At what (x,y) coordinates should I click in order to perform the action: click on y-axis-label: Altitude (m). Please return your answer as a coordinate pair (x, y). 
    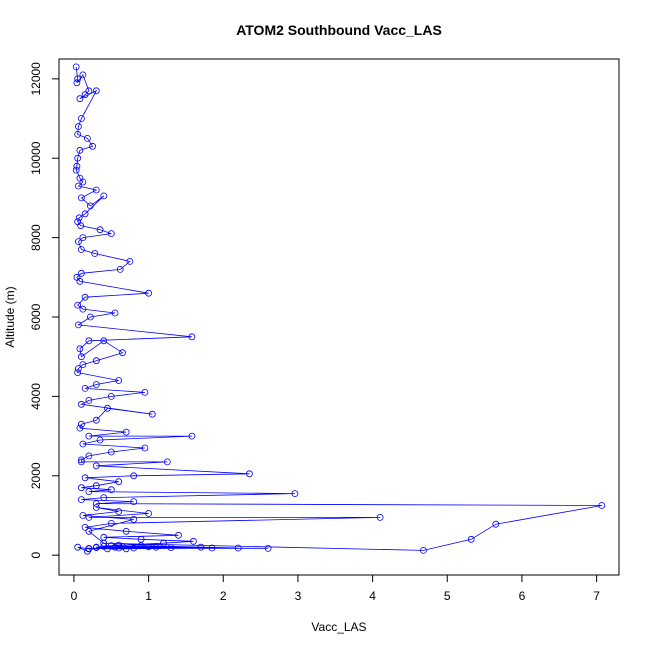
    Looking at the image, I should click on (10, 316).